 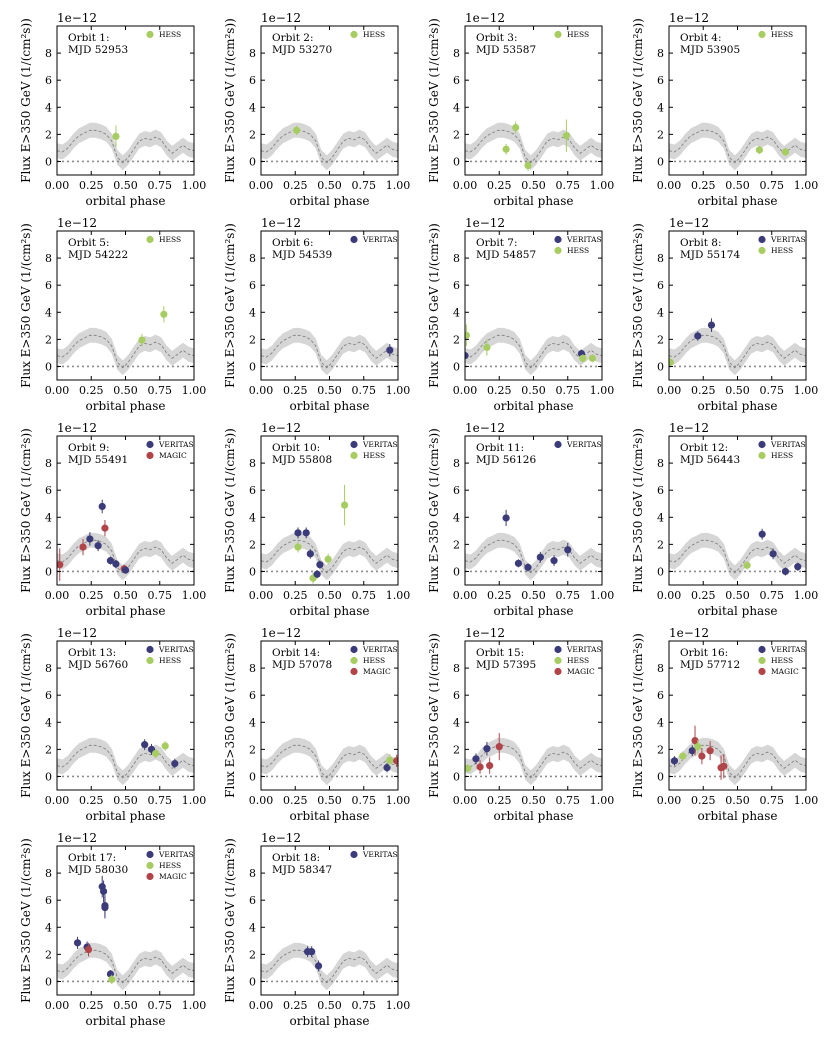 What do you see at coordinates (302, 460) in the screenshot?
I see `mjd-label: MJD 55808` at bounding box center [302, 460].